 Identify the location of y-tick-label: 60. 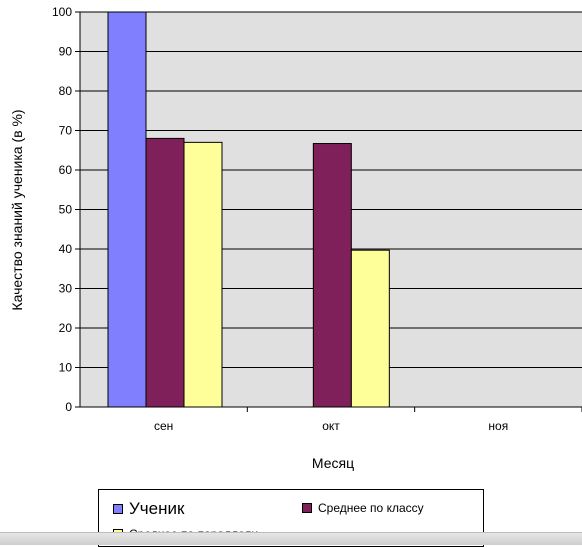
(66, 170).